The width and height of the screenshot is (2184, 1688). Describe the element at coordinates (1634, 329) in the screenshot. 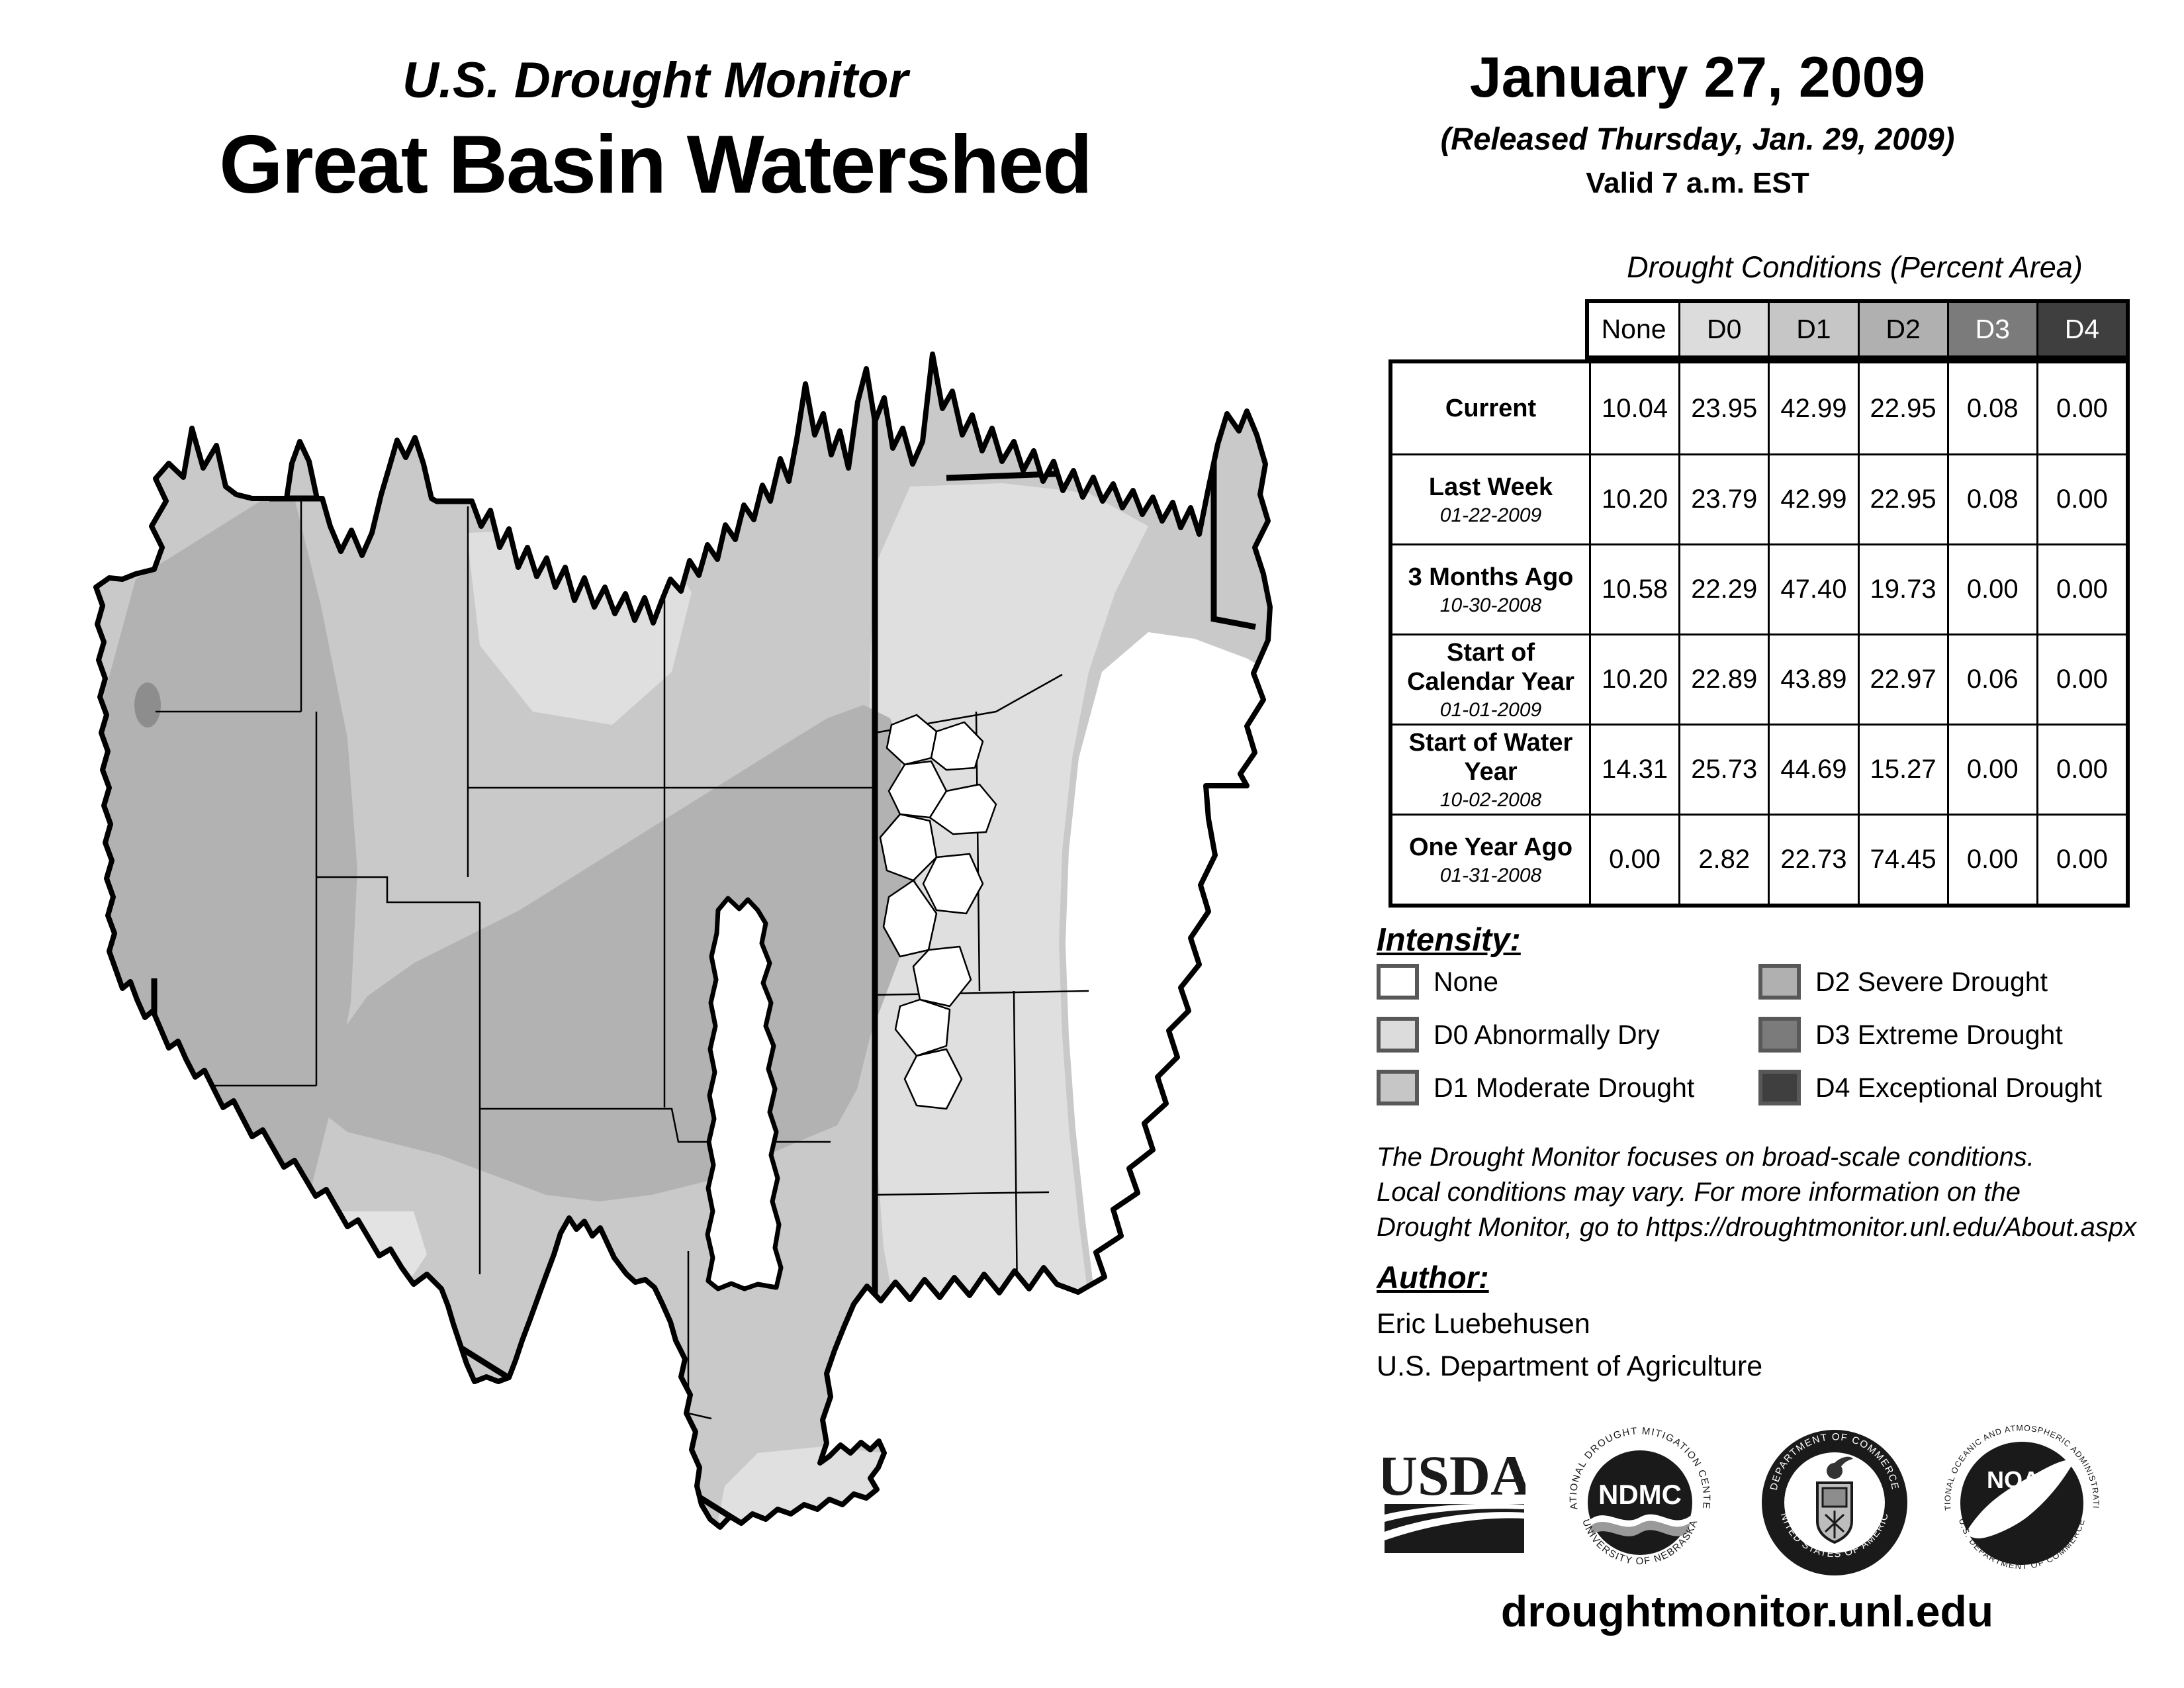

I see `col-header-none: None` at that location.